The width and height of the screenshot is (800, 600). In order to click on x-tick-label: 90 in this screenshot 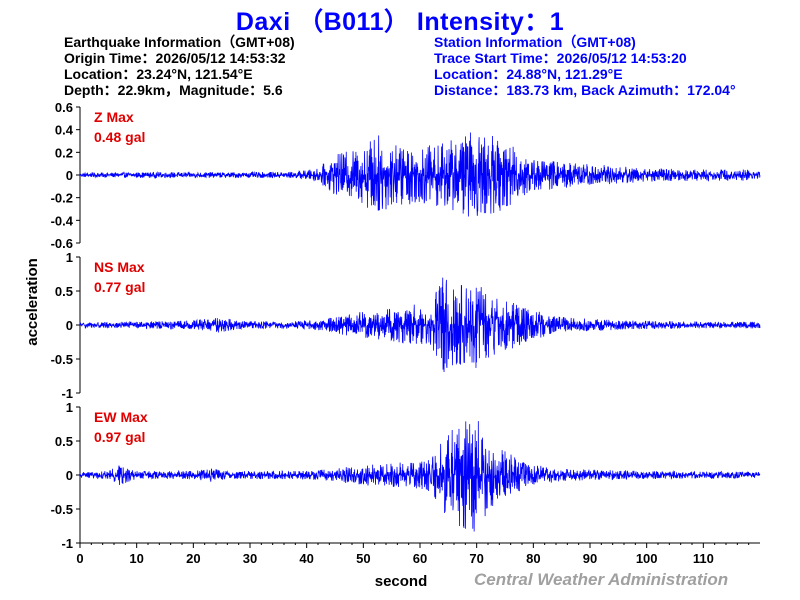, I will do `click(590, 558)`.